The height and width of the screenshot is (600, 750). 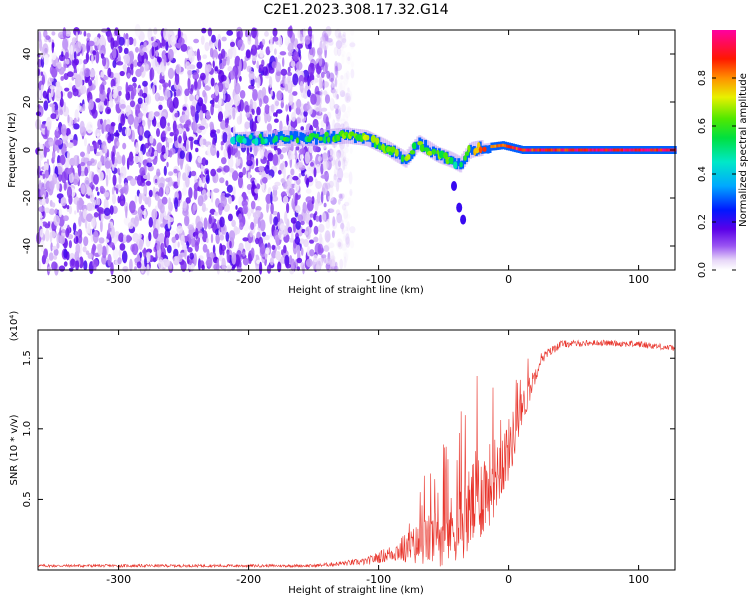 What do you see at coordinates (702, 78) in the screenshot?
I see `colorbar-tick-label: 0.8` at bounding box center [702, 78].